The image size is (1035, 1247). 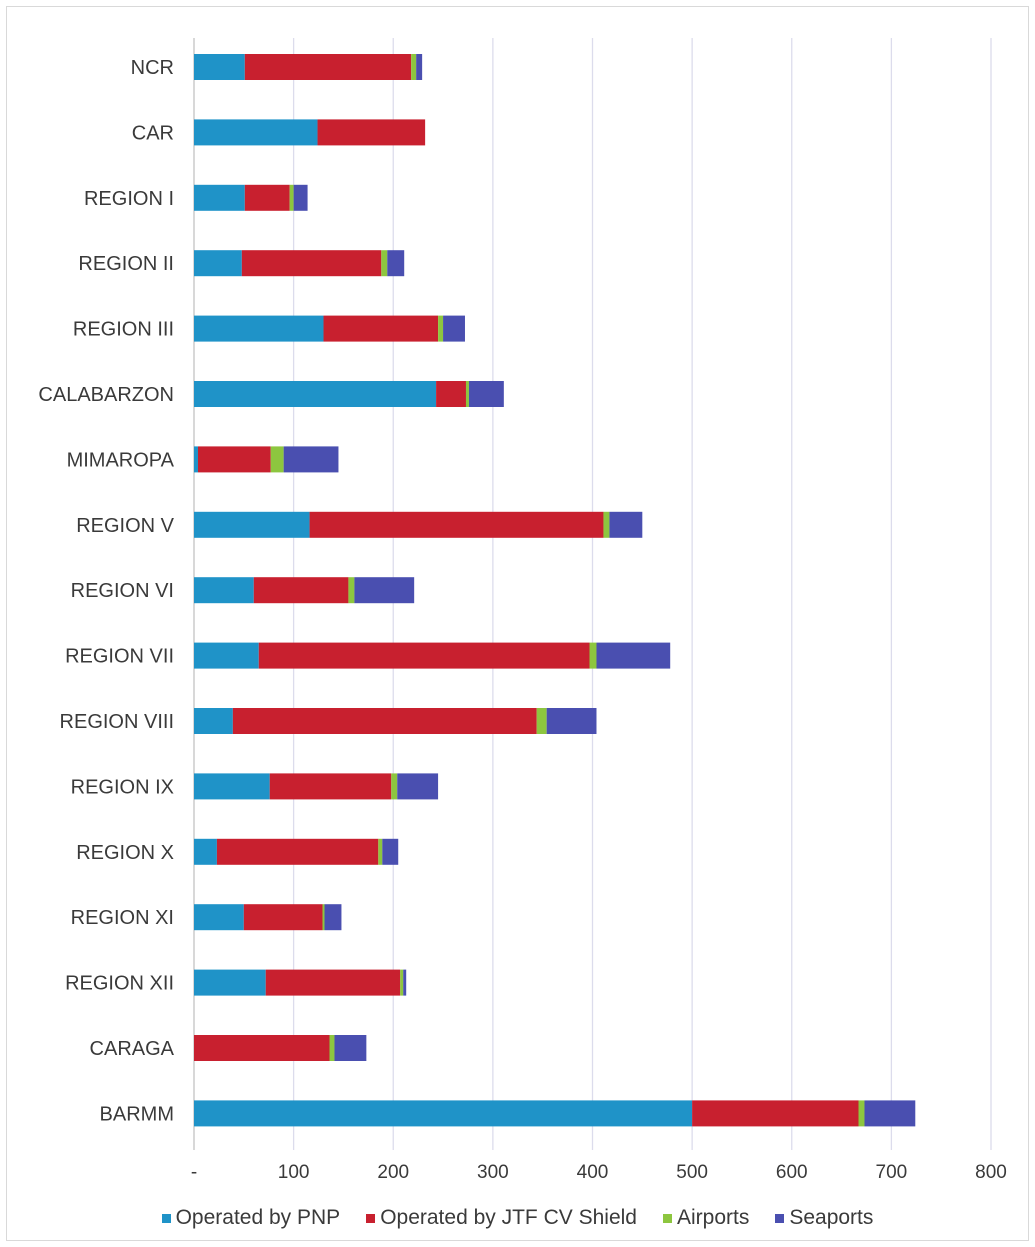 What do you see at coordinates (194, 1172) in the screenshot?
I see `x-tick-label: -` at bounding box center [194, 1172].